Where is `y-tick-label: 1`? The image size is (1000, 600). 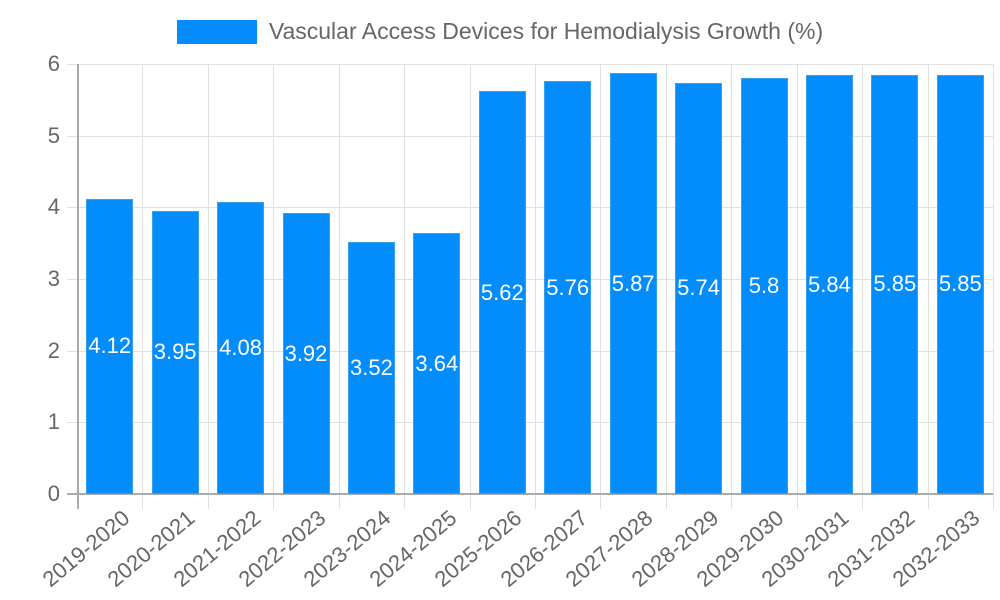 y-tick-label: 1 is located at coordinates (53, 422).